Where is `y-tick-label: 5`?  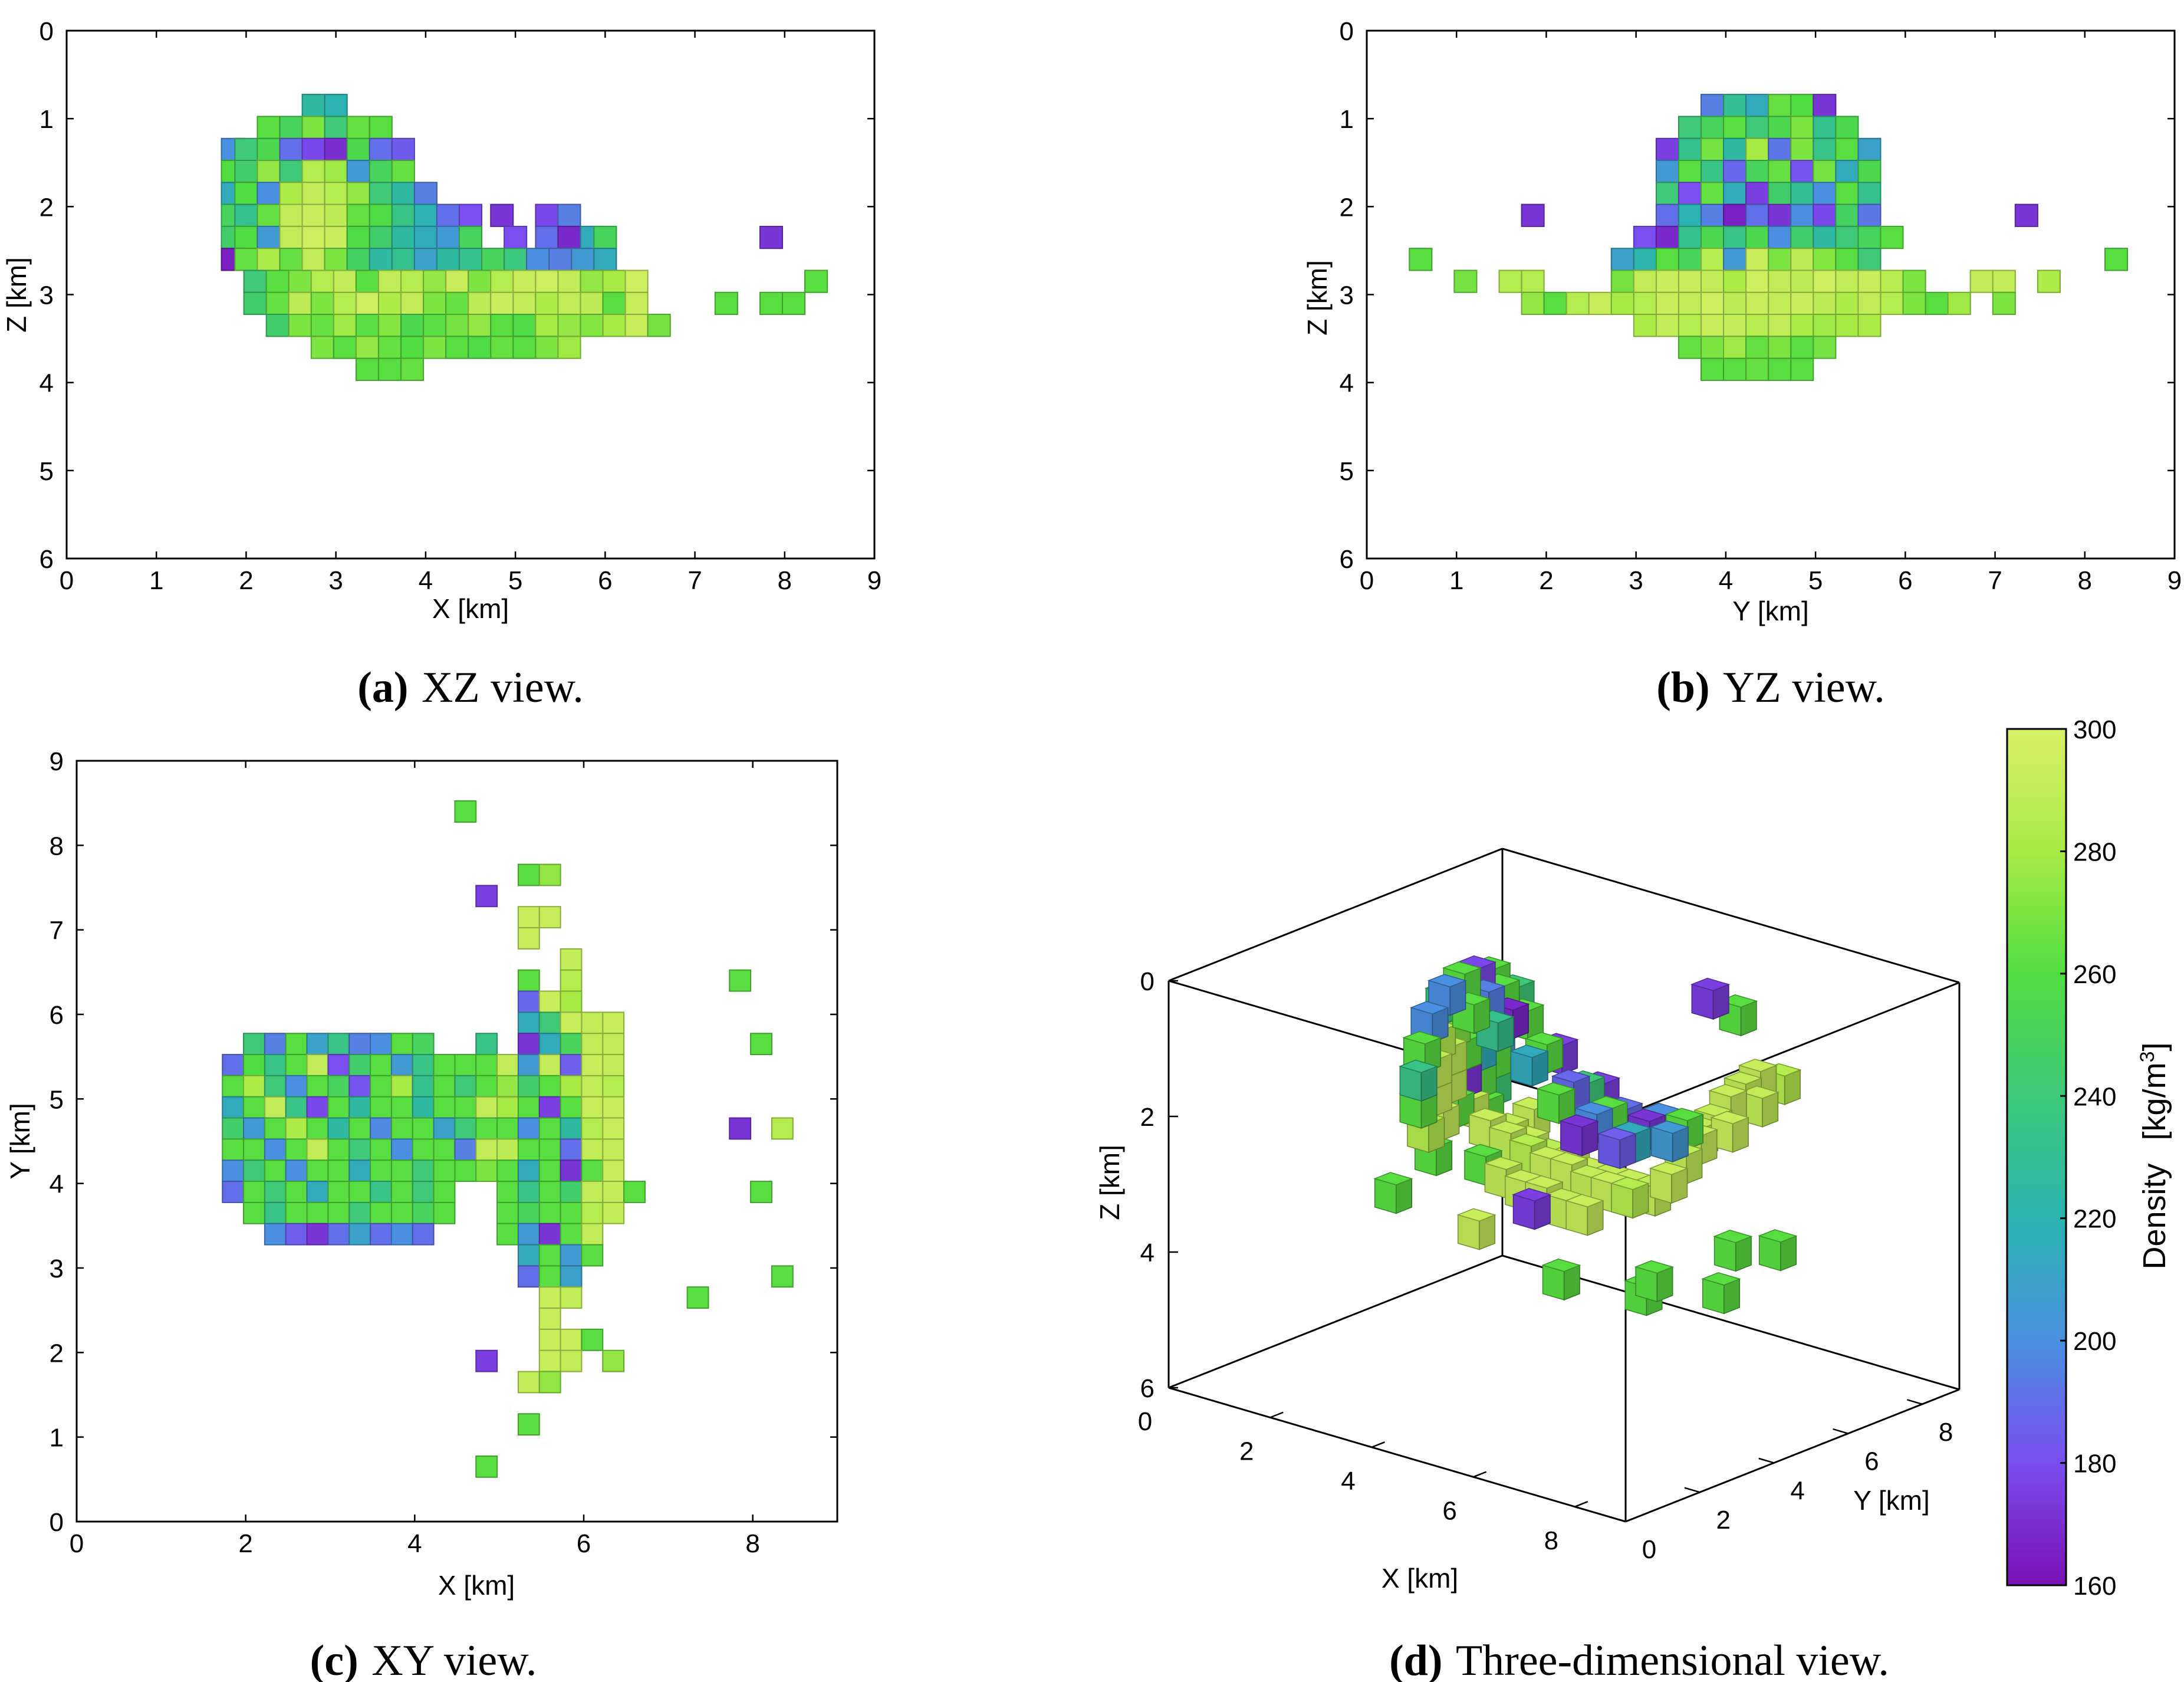
y-tick-label: 5 is located at coordinates (57, 1099).